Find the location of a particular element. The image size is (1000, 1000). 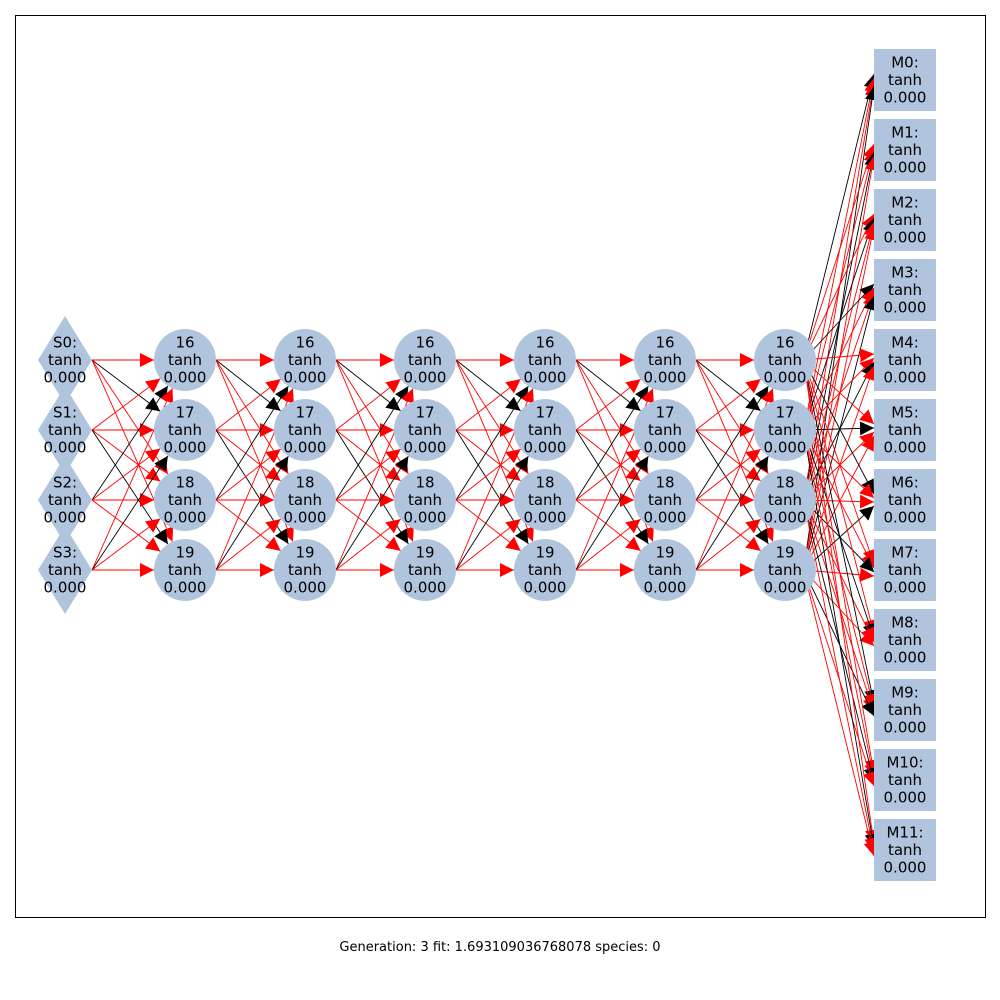

edge-out-0-m7 is located at coordinates (840, 462).